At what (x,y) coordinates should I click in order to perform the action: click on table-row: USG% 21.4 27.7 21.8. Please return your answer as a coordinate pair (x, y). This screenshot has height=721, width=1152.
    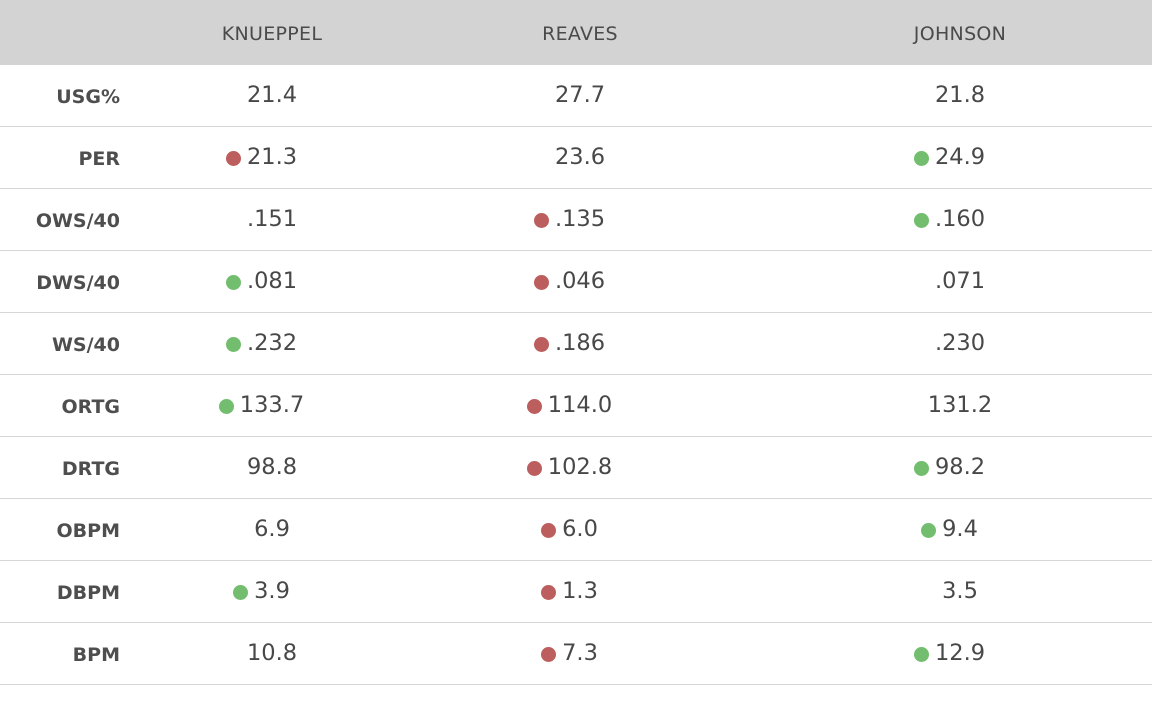
    Looking at the image, I should click on (576, 96).